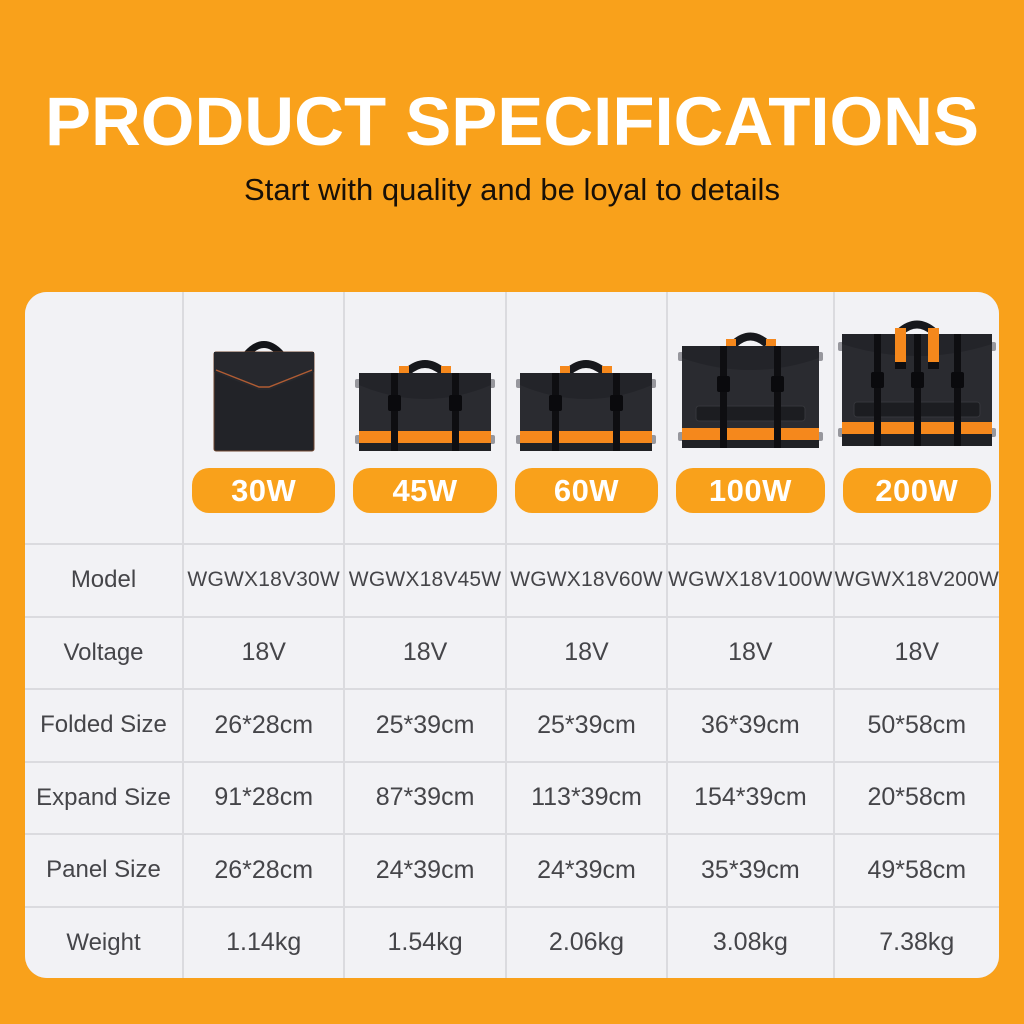  Describe the element at coordinates (586, 725) in the screenshot. I see `spec-value-folded-size-60w: 25*39cm` at that location.